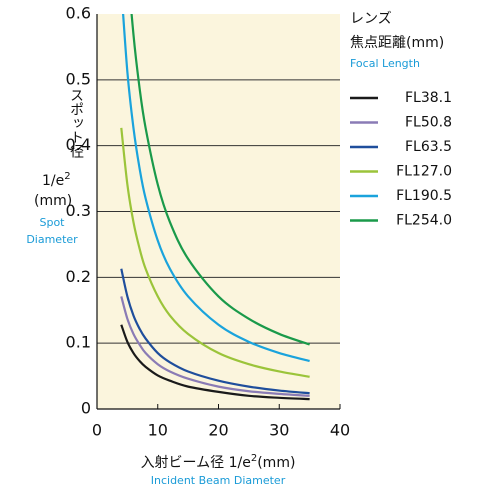 This screenshot has height=490, width=484. What do you see at coordinates (254, 458) in the screenshot?
I see `x-label-sup: 2` at bounding box center [254, 458].